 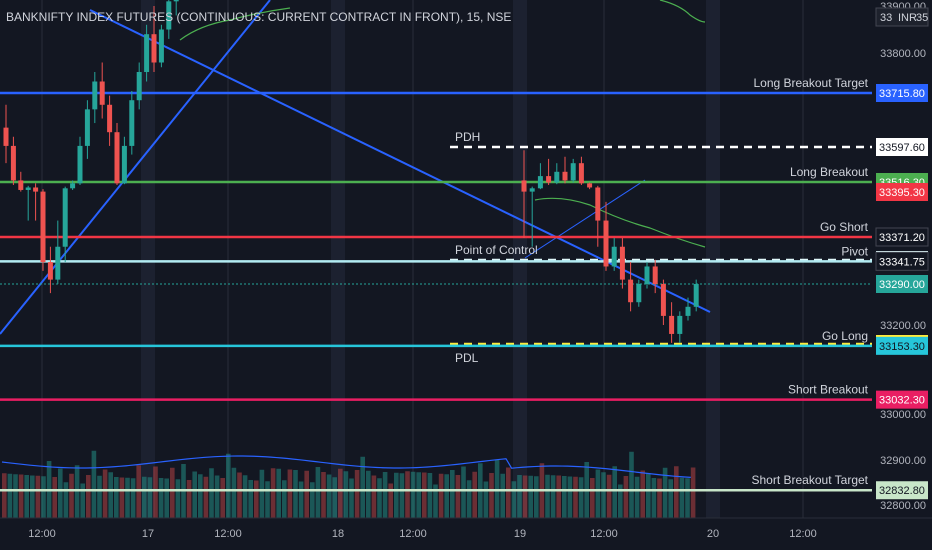 What do you see at coordinates (496, 250) in the screenshot?
I see `level-label: Point of Control` at bounding box center [496, 250].